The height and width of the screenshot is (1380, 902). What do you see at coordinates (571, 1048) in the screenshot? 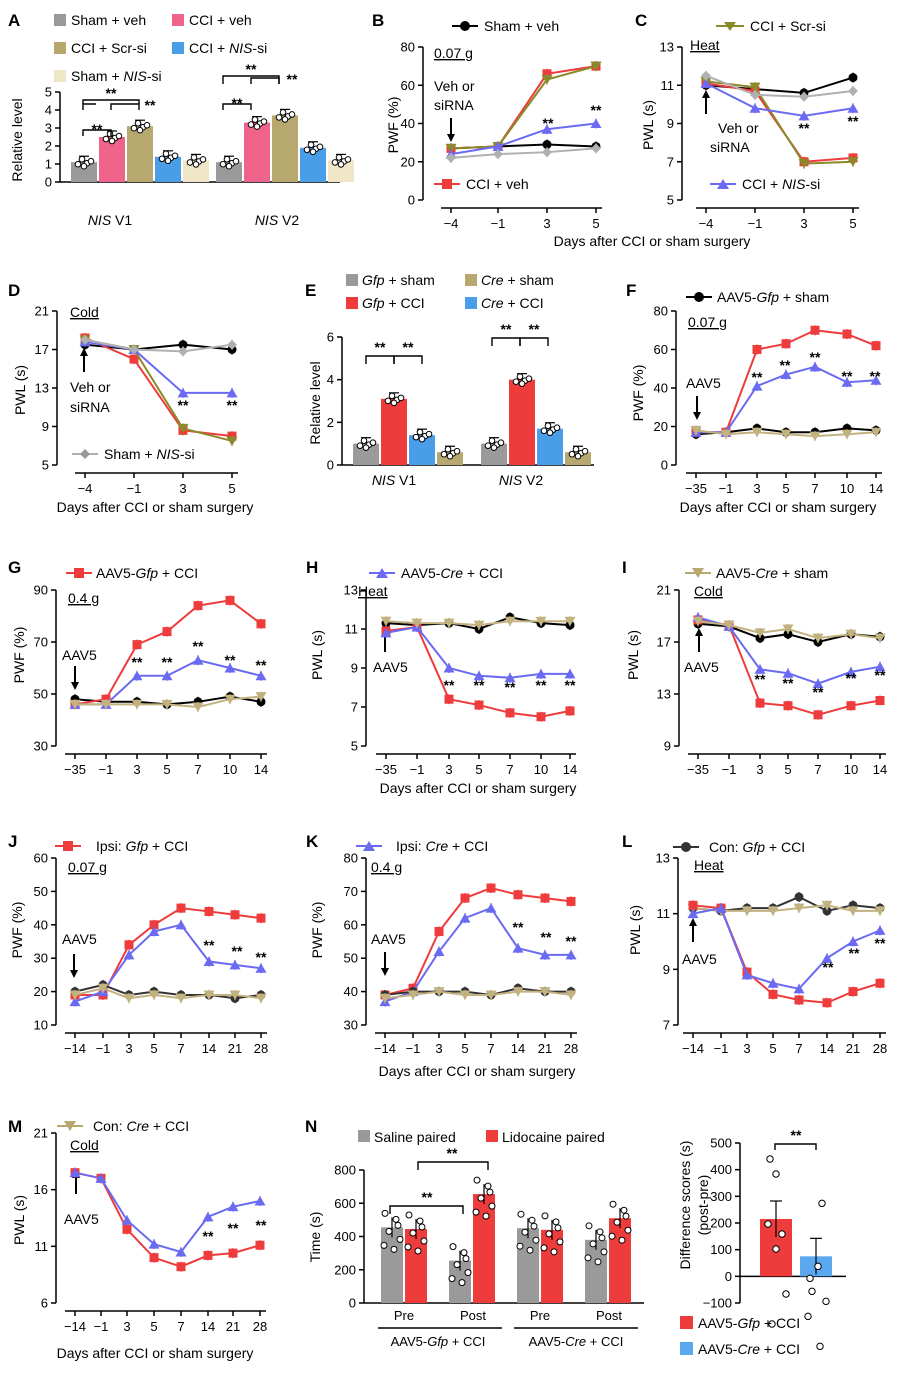
I see `x-tick-label: 28` at bounding box center [571, 1048].